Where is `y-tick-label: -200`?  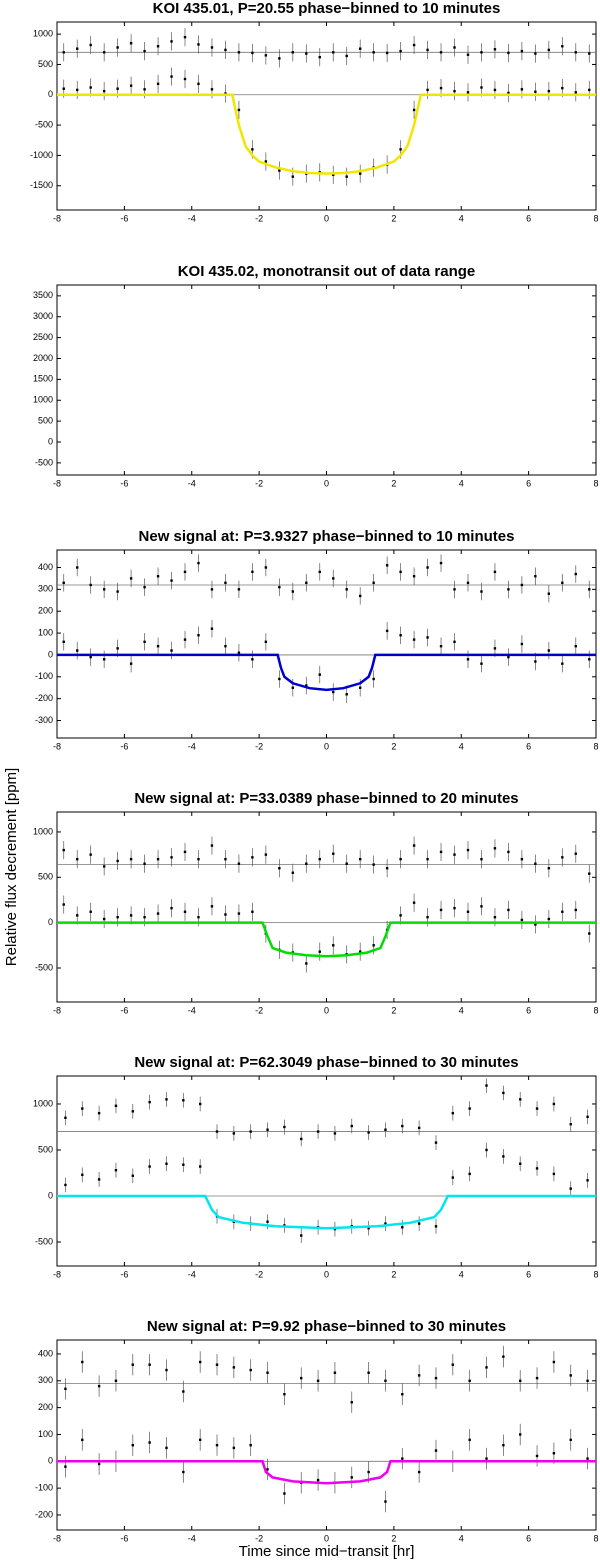
y-tick-label: -200 is located at coordinates (44, 698).